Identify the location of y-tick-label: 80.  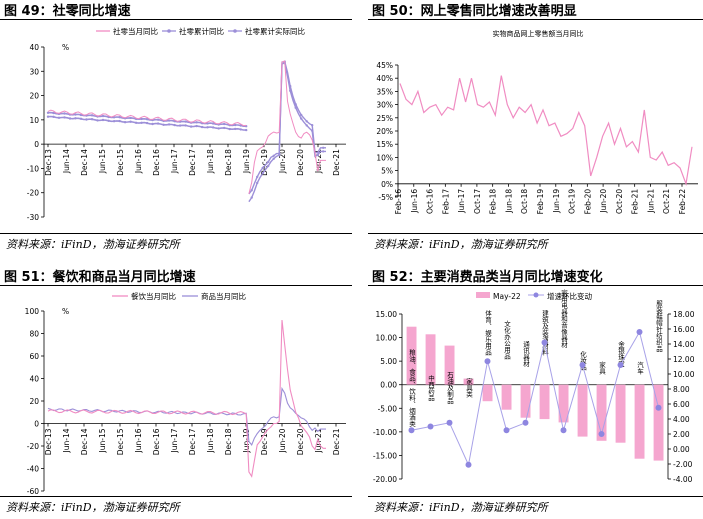
(34, 334).